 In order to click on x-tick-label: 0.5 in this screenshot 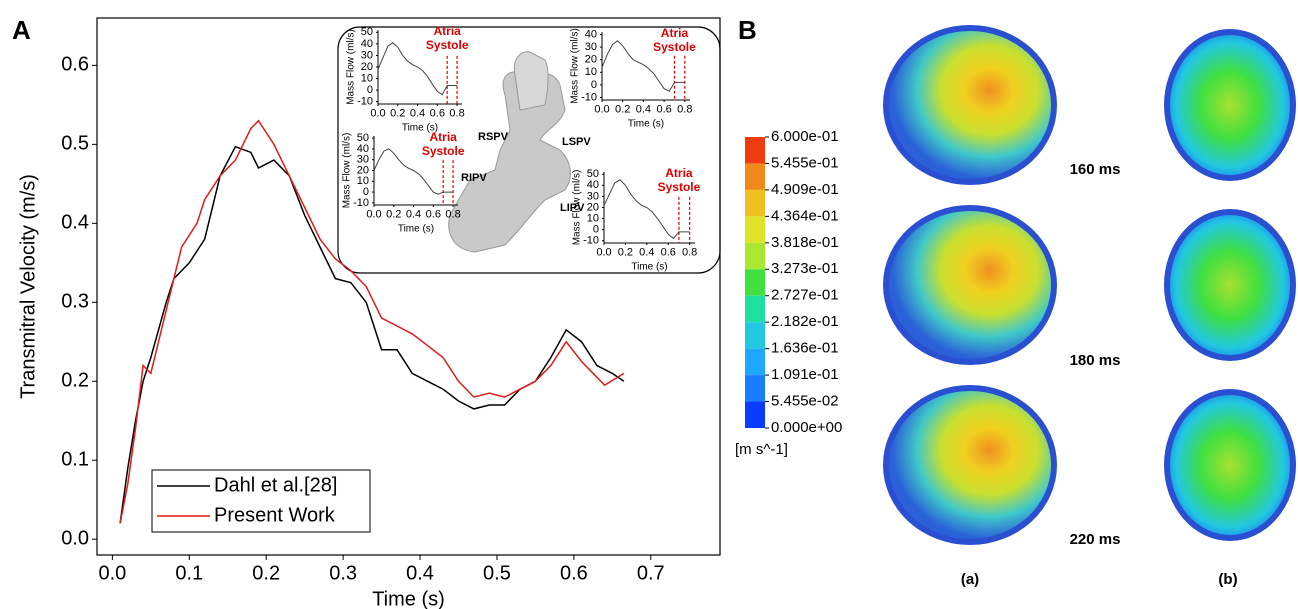, I will do `click(497, 573)`.